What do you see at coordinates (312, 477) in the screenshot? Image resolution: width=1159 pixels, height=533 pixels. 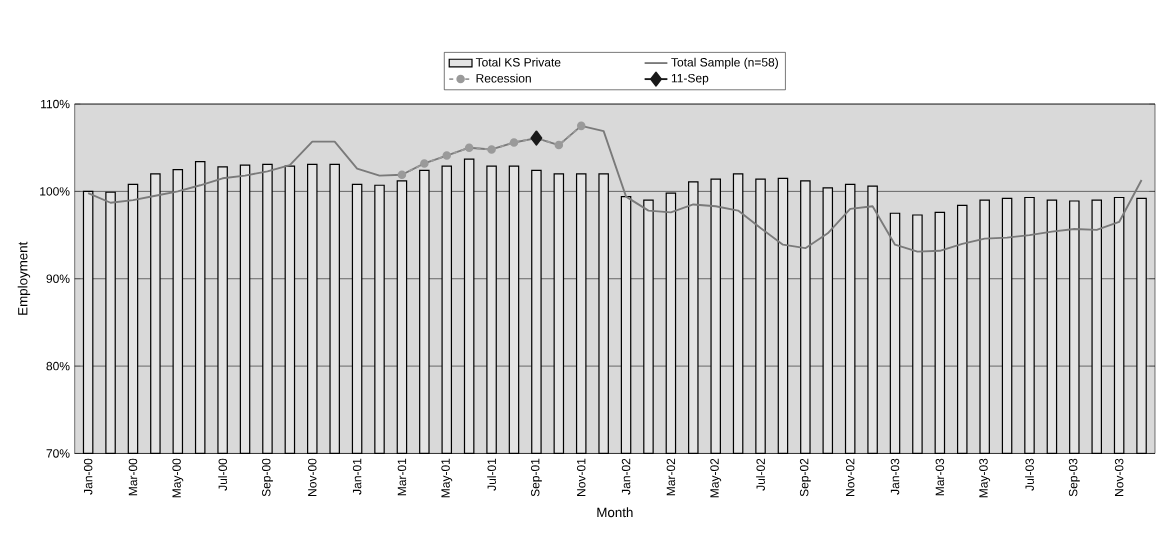 I see `x-tick-label: Nov-00` at bounding box center [312, 477].